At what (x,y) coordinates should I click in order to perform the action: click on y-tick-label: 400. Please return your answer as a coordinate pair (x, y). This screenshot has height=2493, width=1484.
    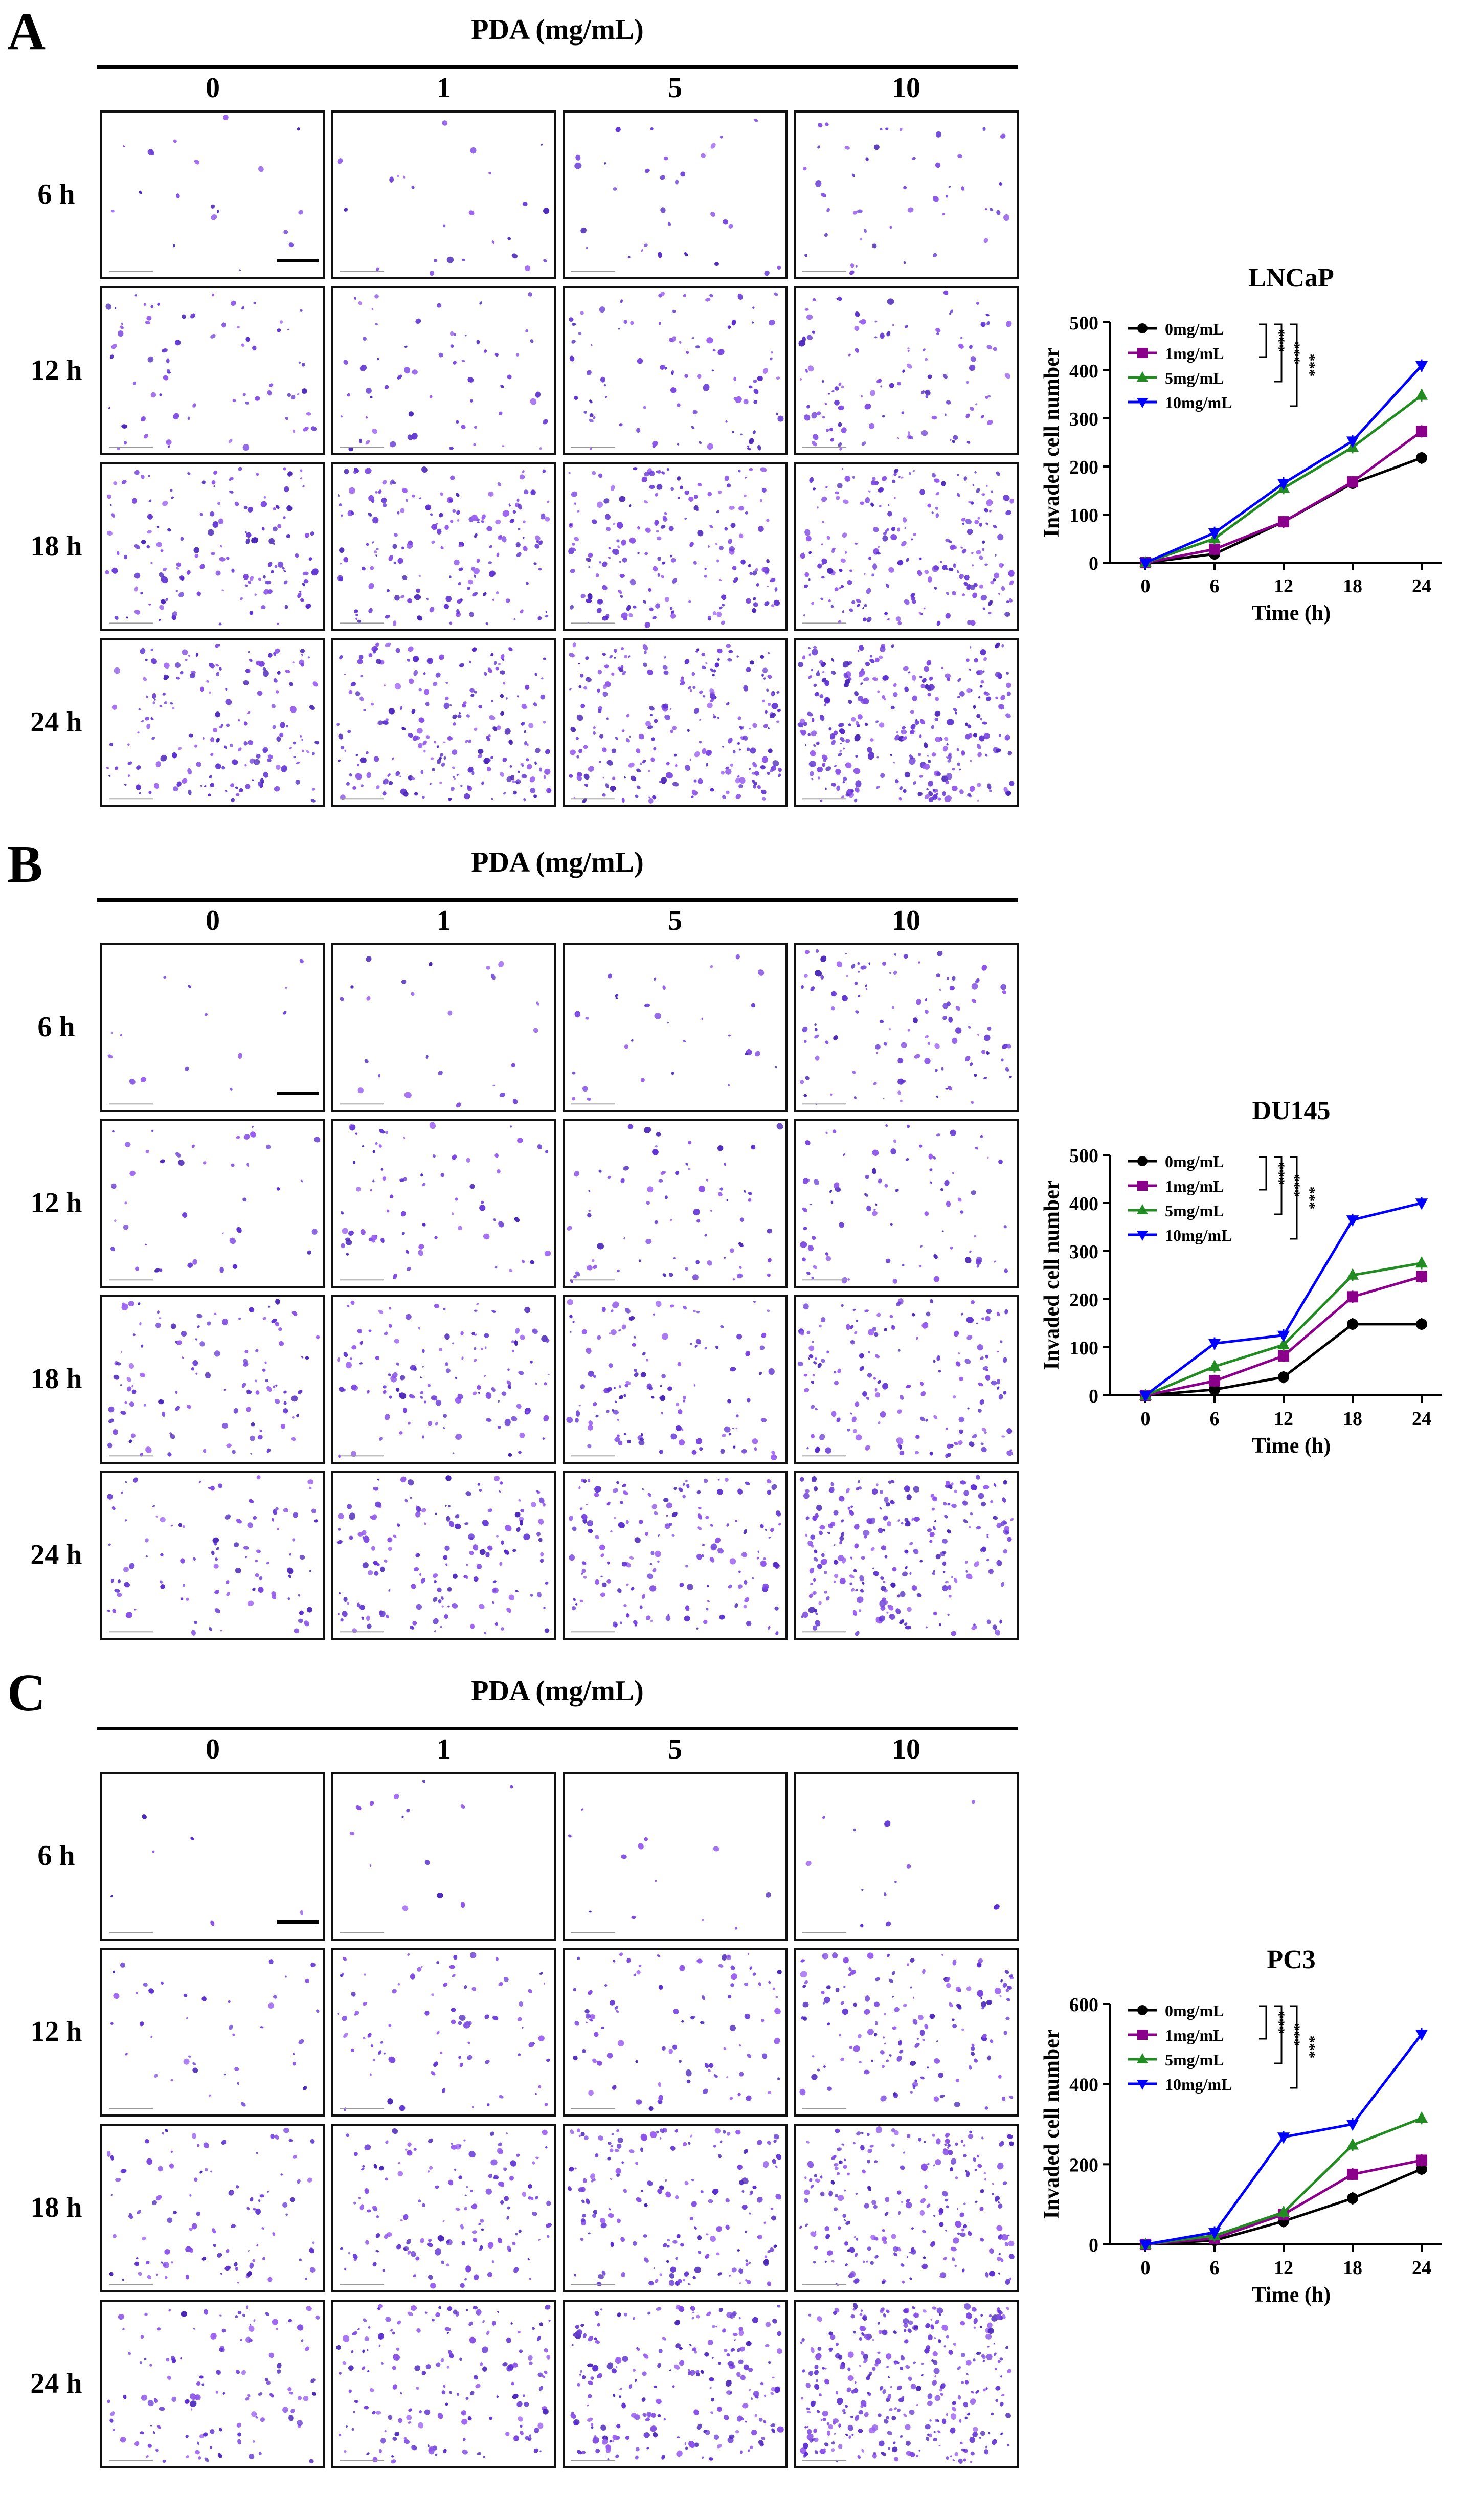
    Looking at the image, I should click on (1084, 2085).